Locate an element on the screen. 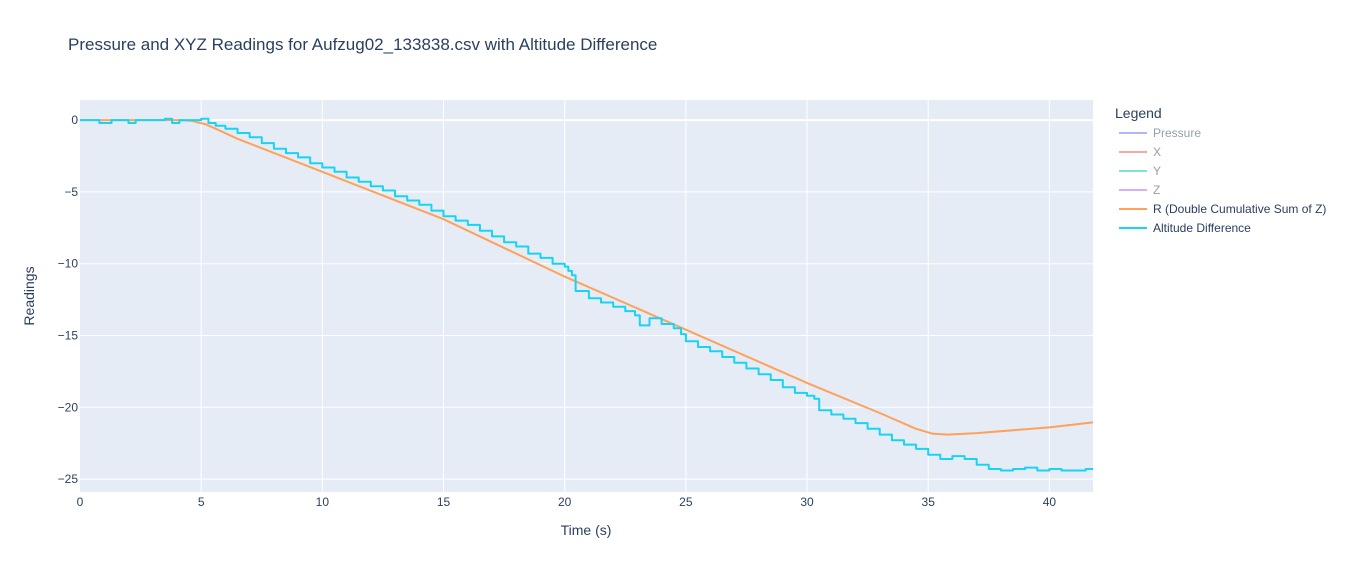 Image resolution: width=1350 pixels, height=572 pixels. legend-item: Altitude Difference is located at coordinates (1185, 228).